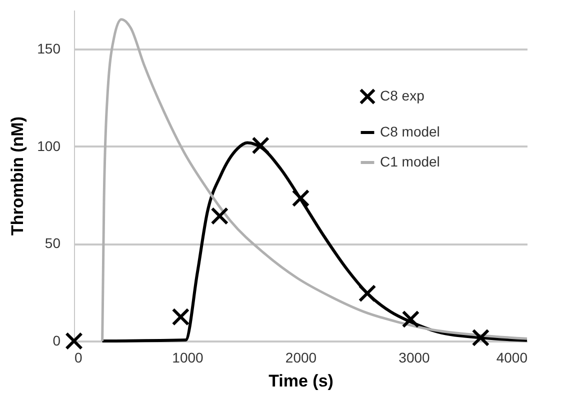 The image size is (570, 417). Describe the element at coordinates (78, 358) in the screenshot. I see `x-tick-label: 0` at that location.